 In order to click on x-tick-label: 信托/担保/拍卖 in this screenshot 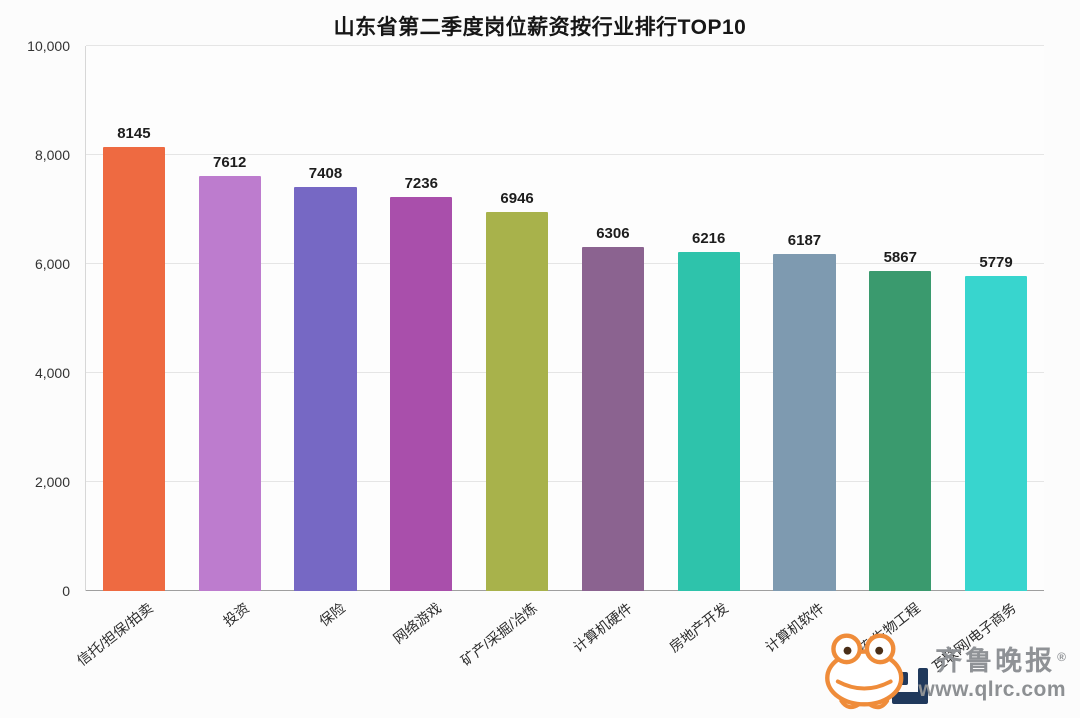, I will do `click(115, 634)`.